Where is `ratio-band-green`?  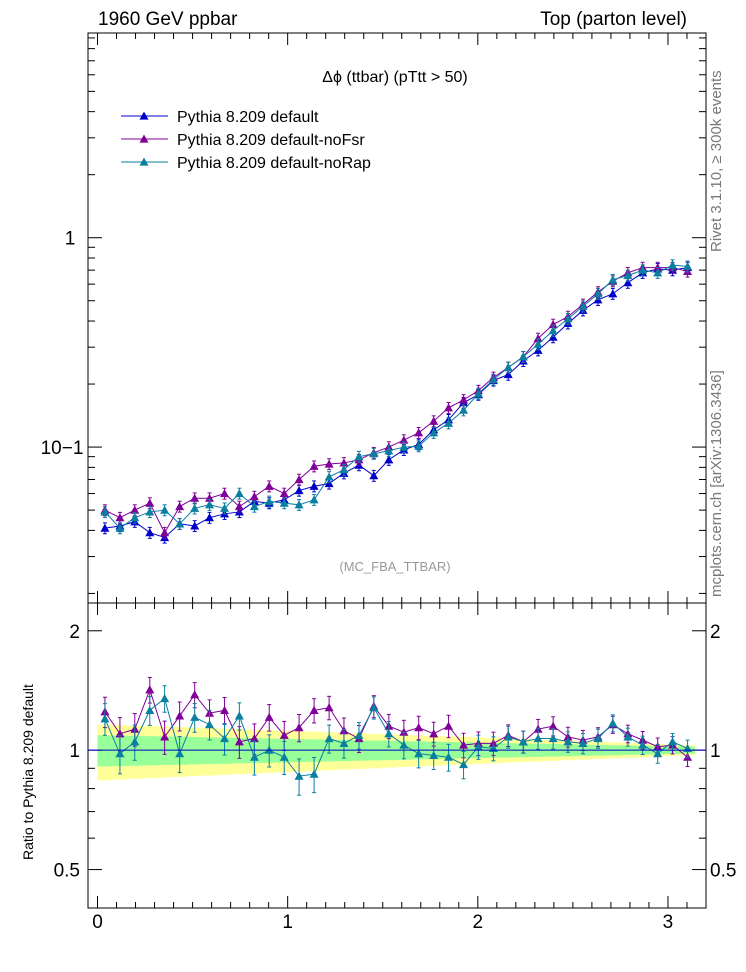 ratio-band-green is located at coordinates (396, 751).